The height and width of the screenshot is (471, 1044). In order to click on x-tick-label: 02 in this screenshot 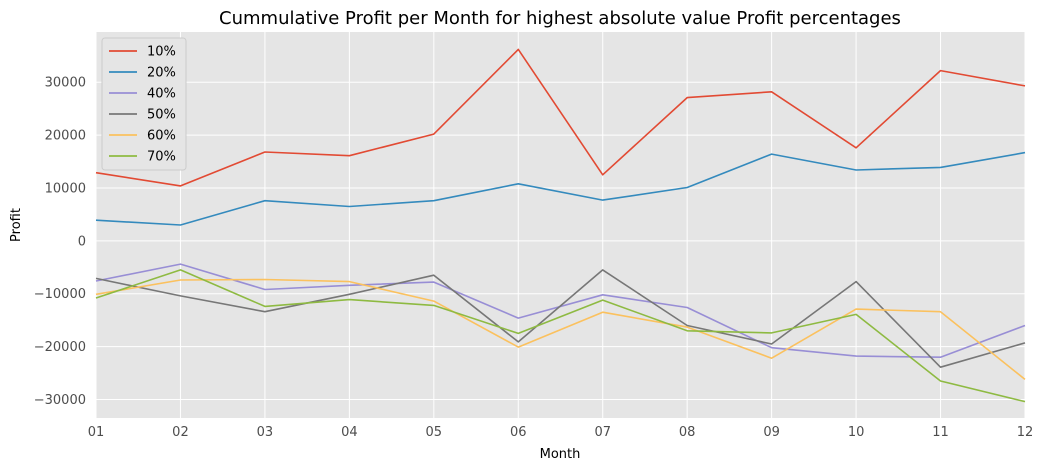, I will do `click(180, 432)`.